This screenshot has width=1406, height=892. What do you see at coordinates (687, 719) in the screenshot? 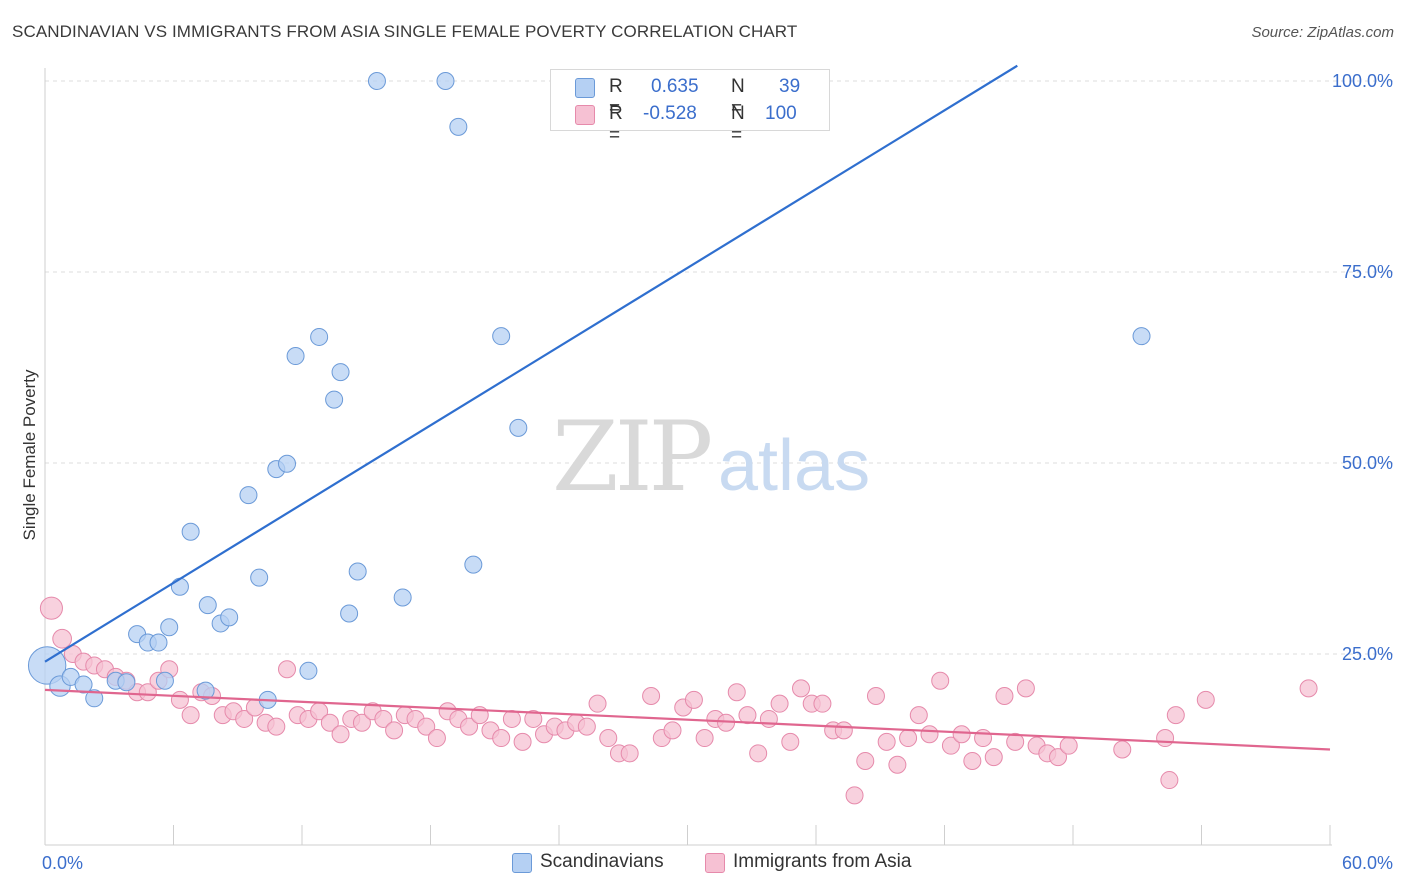
I see `asia-immigrant-trend-line` at bounding box center [687, 719].